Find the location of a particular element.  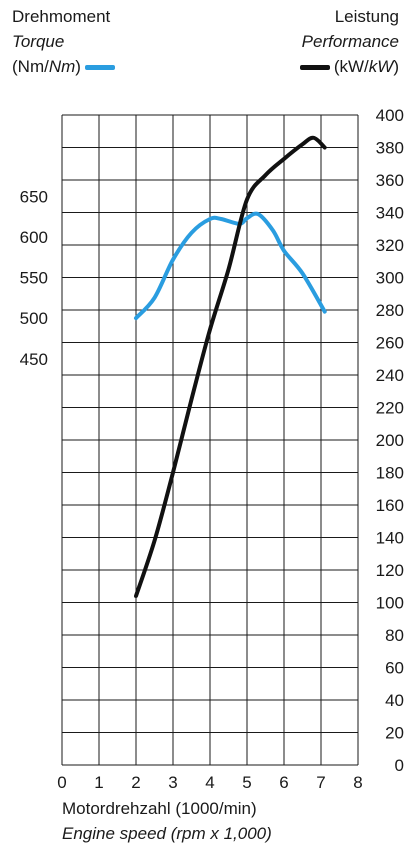

torque-unit-prefix: (Nm/ is located at coordinates (30, 66).